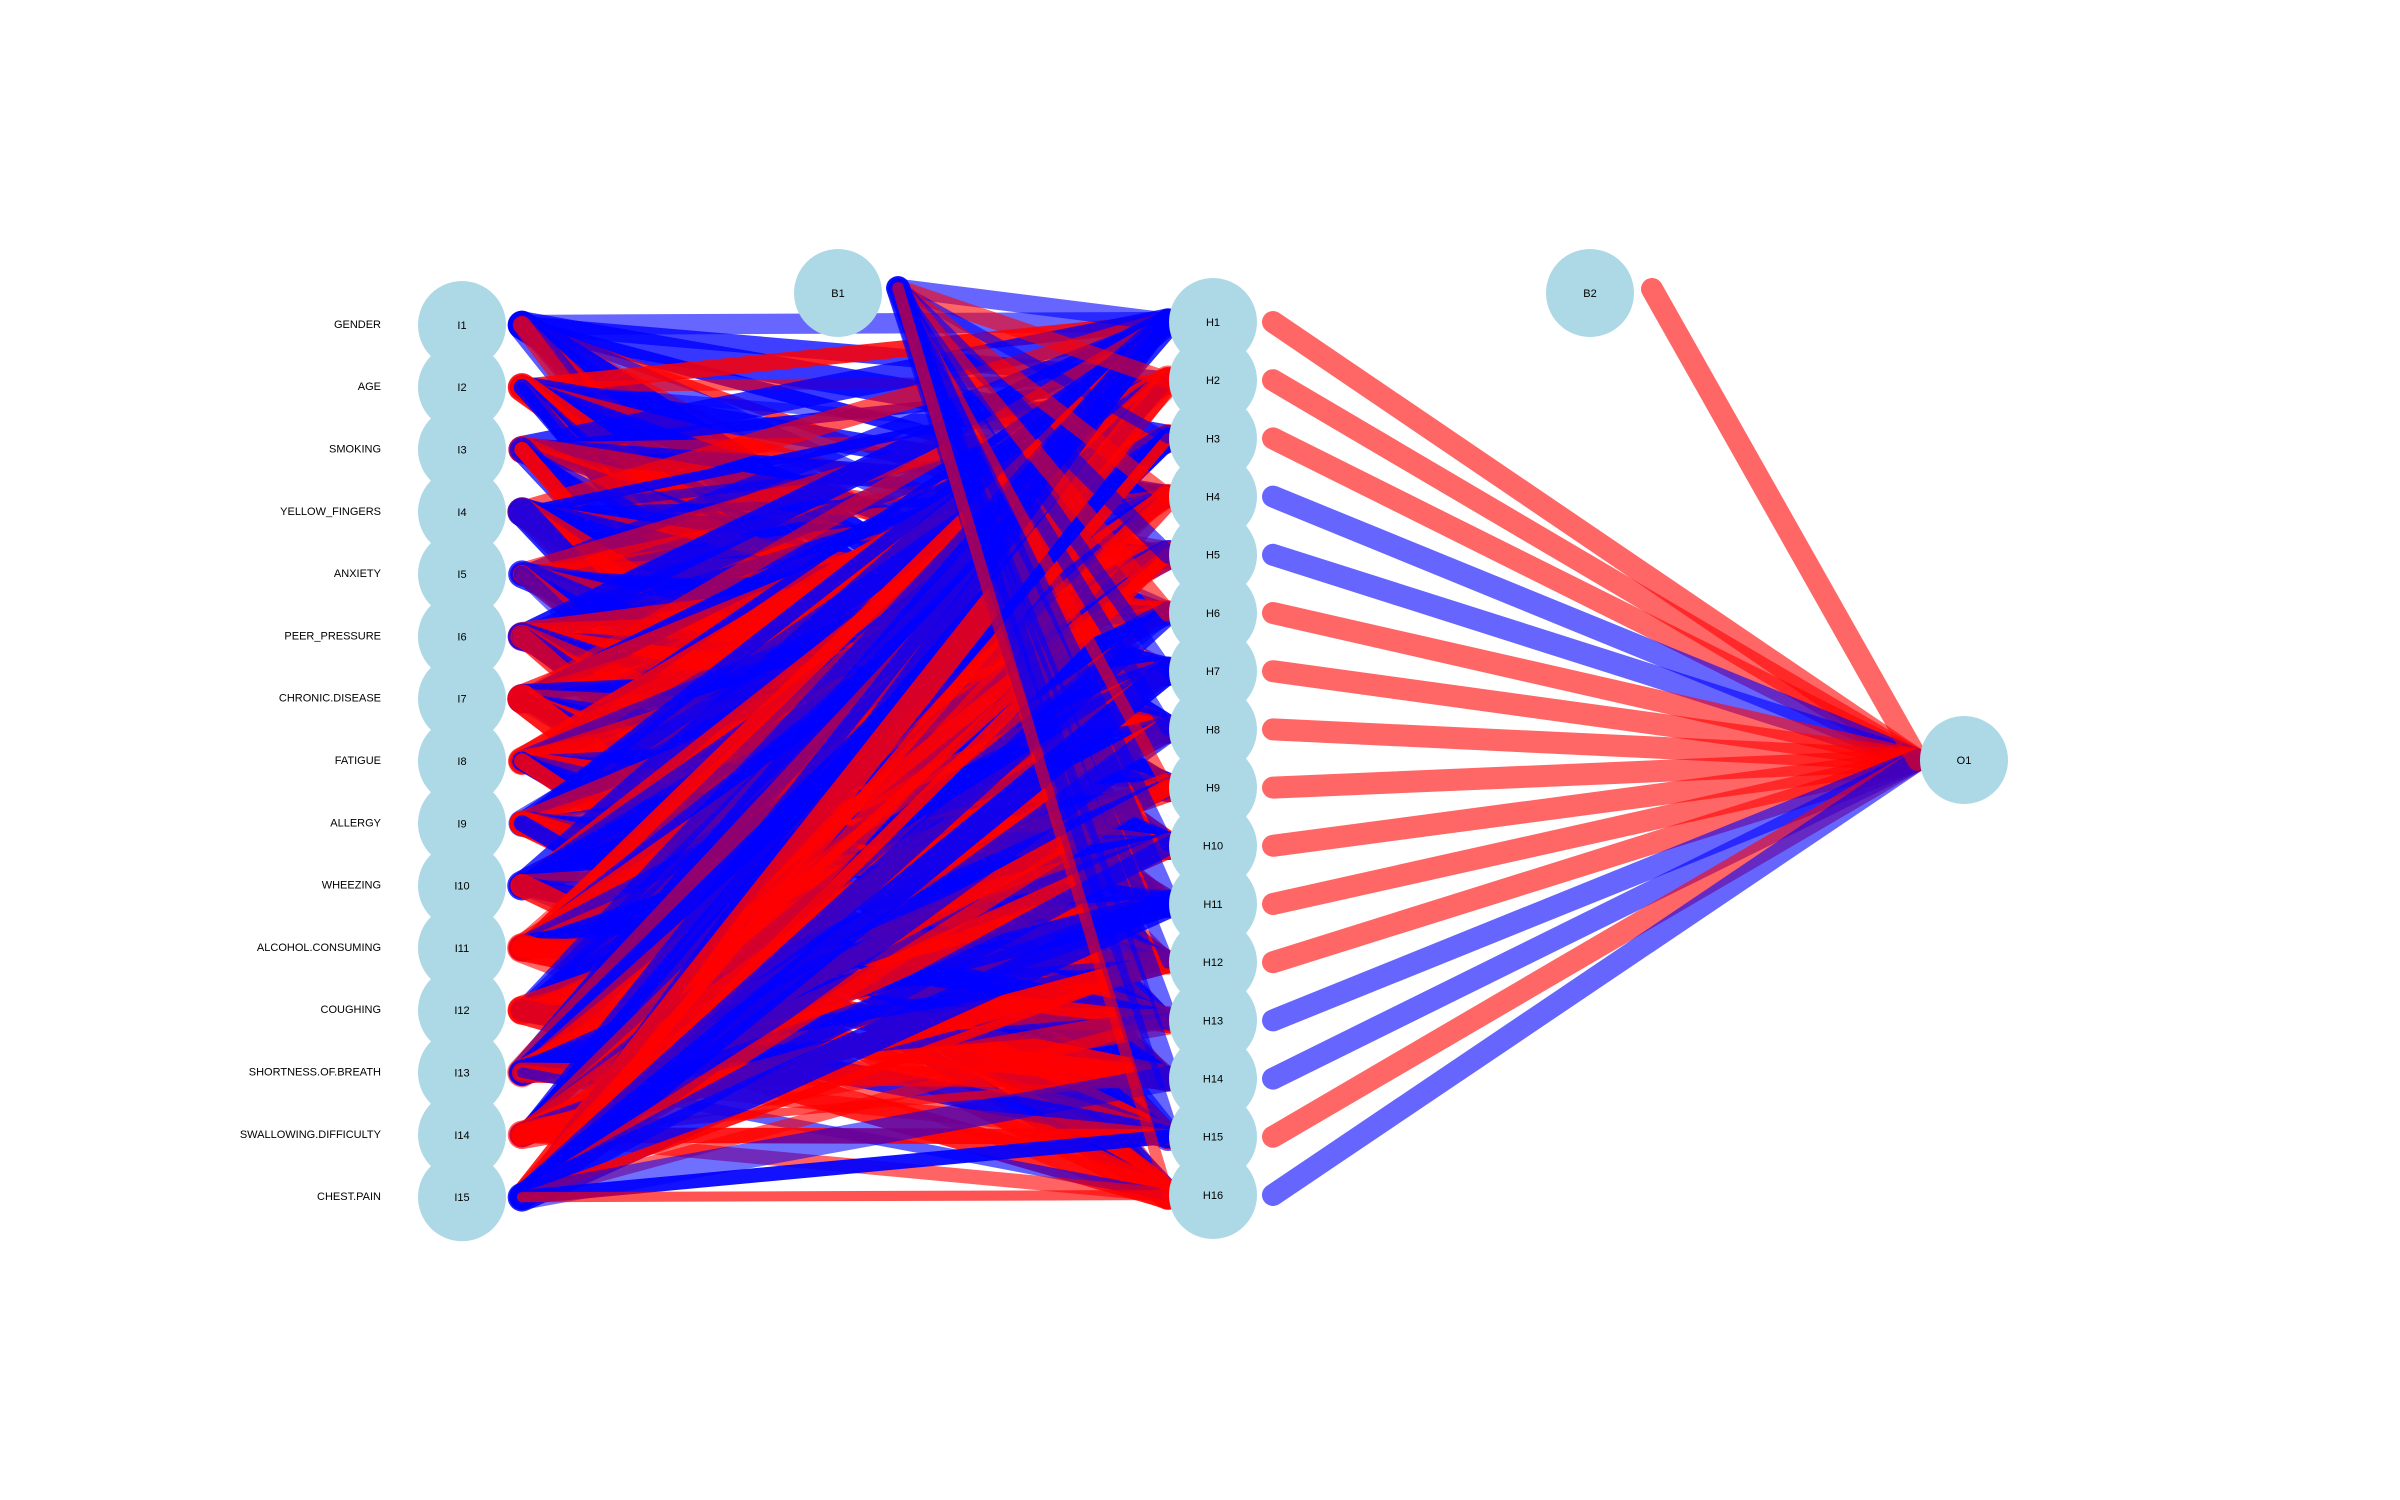 This screenshot has height=1500, width=2400. I want to click on input-node-I1-label: I1, so click(461, 326).